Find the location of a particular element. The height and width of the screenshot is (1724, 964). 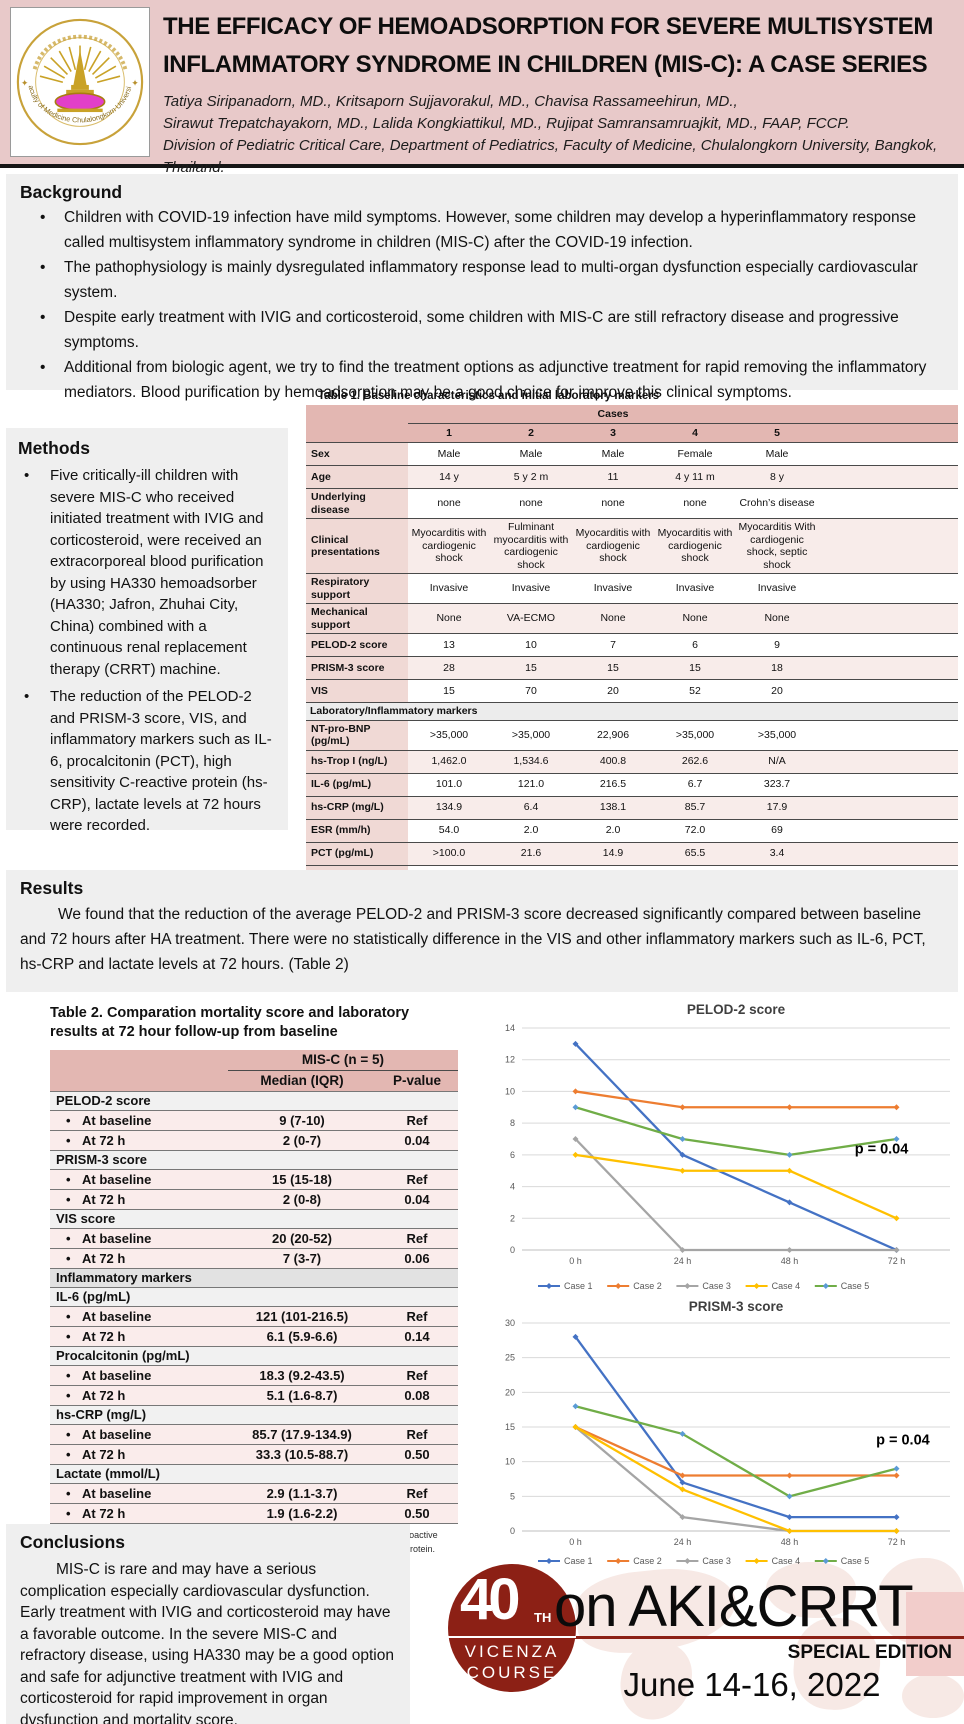

chulalongkorn-emblem-icon: ✦ ✦ Faculty of is located at coordinates (77, 77).